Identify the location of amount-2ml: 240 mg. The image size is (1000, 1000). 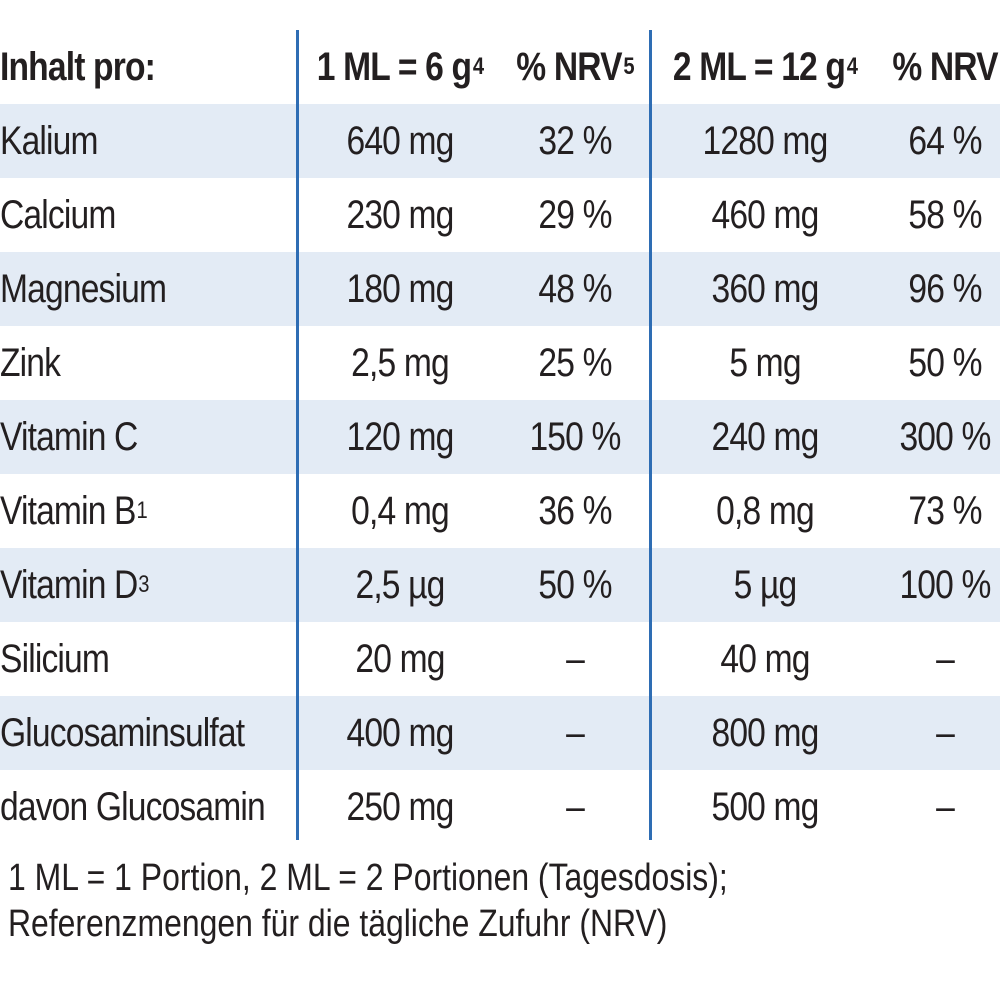
(765, 436).